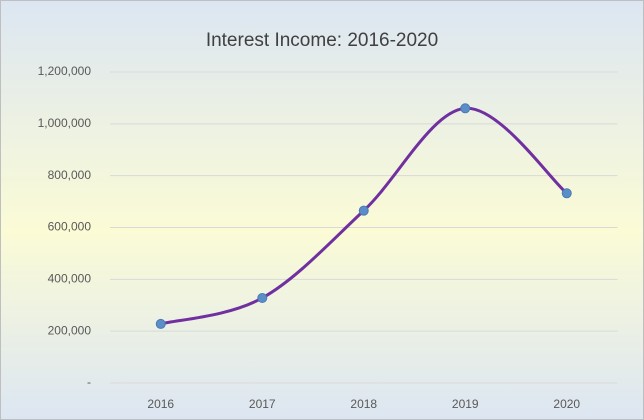 Image resolution: width=644 pixels, height=420 pixels. Describe the element at coordinates (322, 40) in the screenshot. I see `chart-title: Interest Income: 2016-2020` at that location.